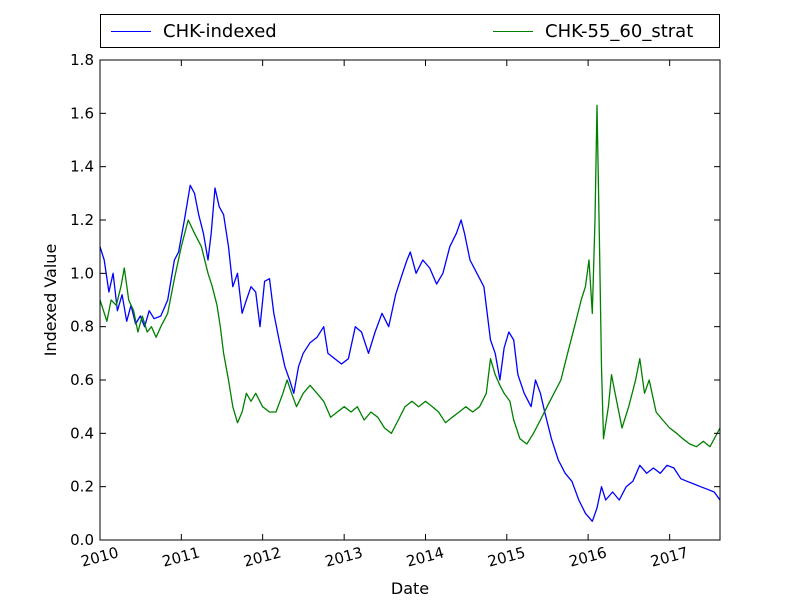  What do you see at coordinates (82, 433) in the screenshot?
I see `y-tick-label-2: 0.4` at bounding box center [82, 433].